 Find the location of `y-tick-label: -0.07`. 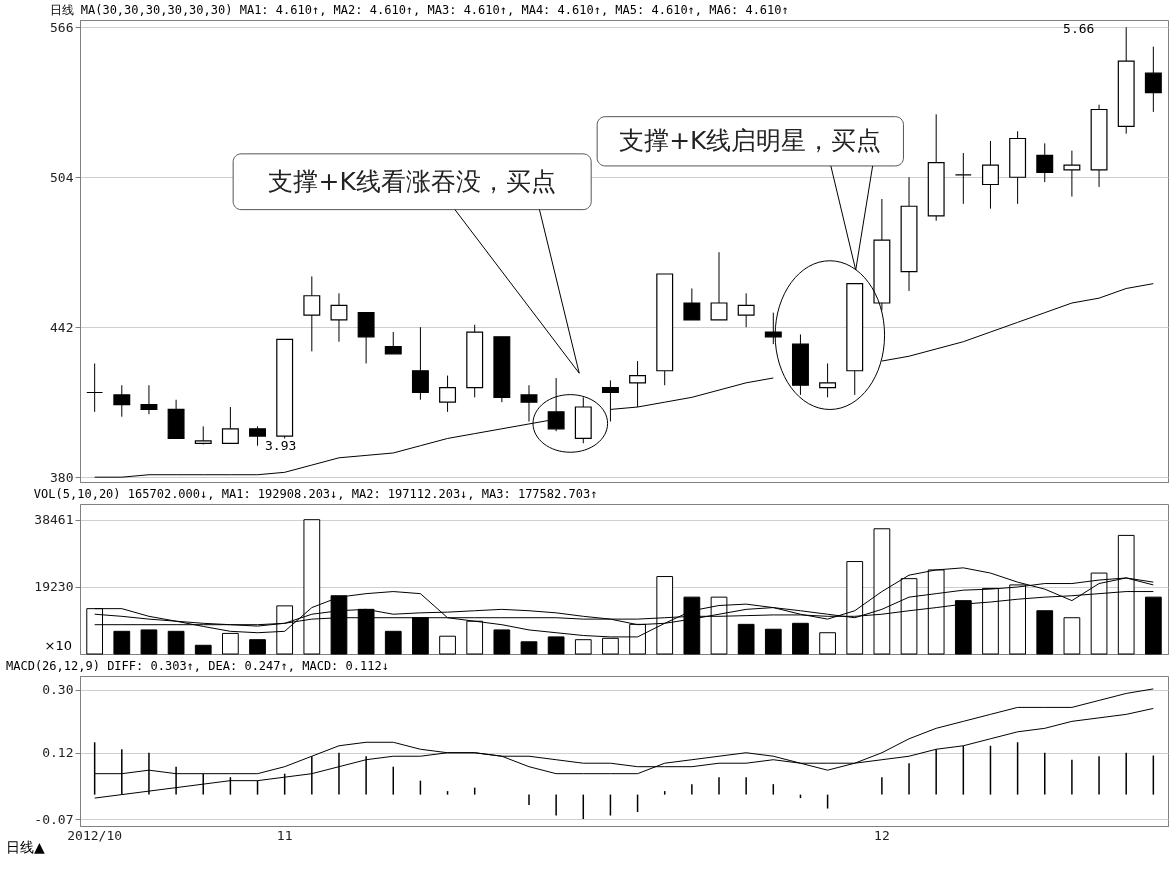

y-tick-label: -0.07 is located at coordinates (54, 819).